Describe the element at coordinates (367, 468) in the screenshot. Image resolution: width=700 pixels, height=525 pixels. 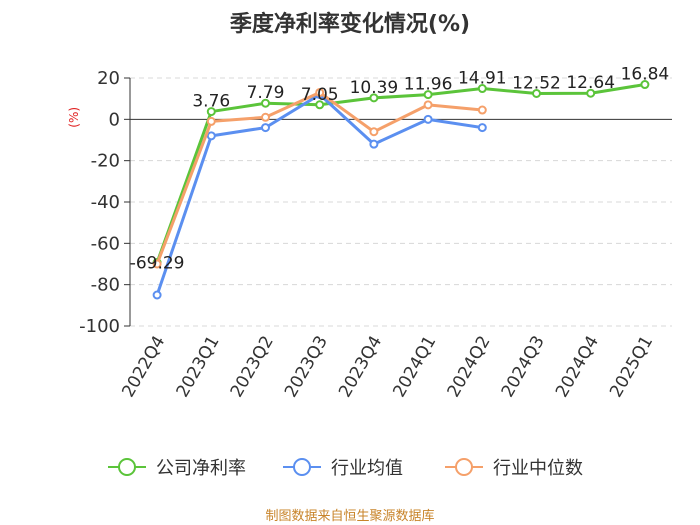
I see `legend-label-1: 行业均值` at that location.